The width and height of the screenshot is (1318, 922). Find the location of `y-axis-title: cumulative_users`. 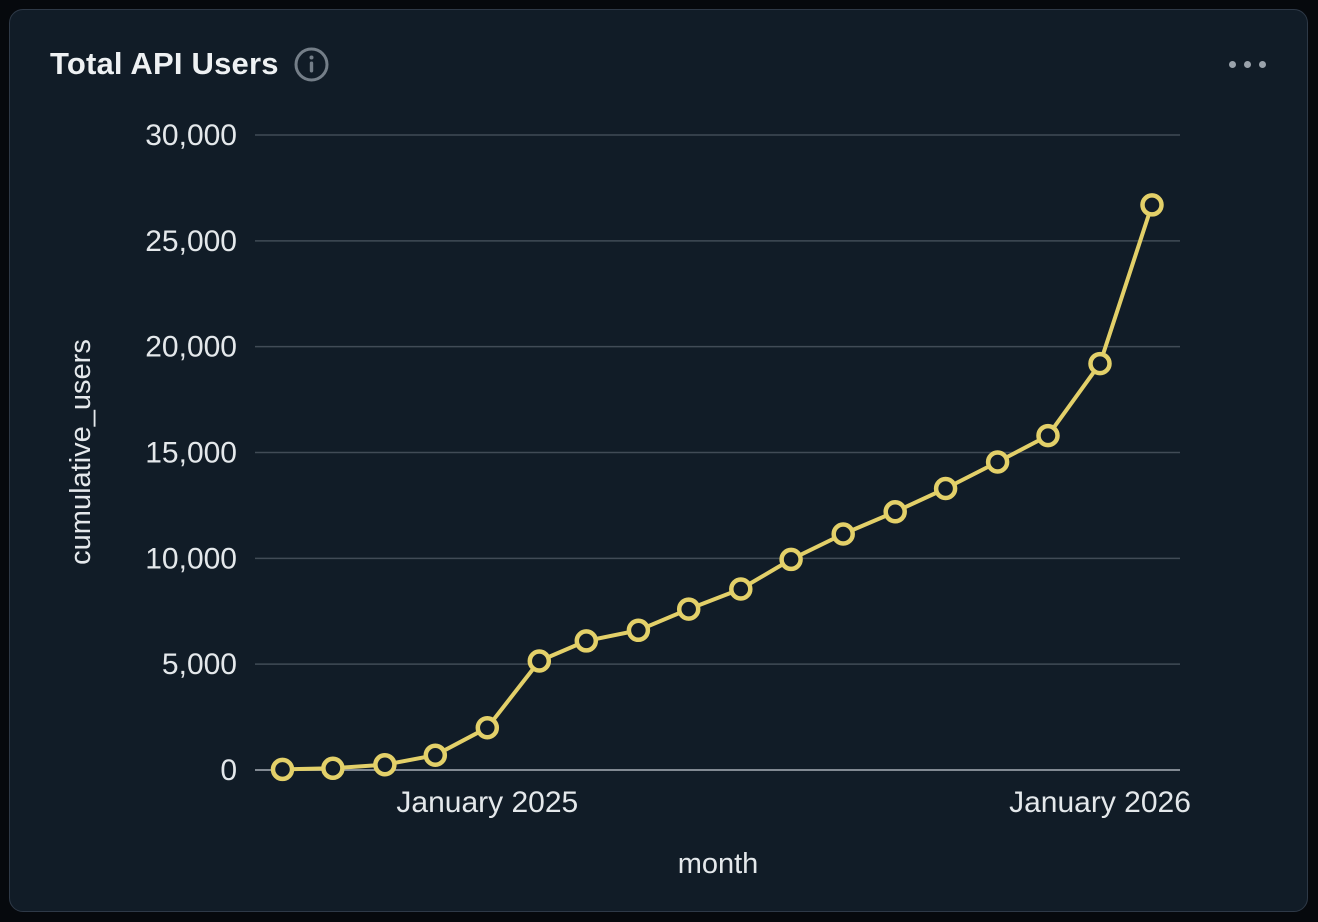

y-axis-title: cumulative_users is located at coordinates (81, 452).